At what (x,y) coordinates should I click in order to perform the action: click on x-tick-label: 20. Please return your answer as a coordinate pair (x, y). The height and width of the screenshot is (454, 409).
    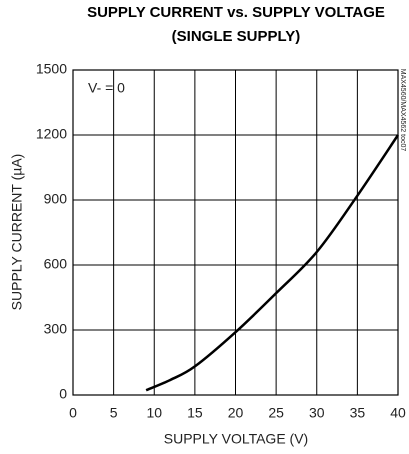
    Looking at the image, I should click on (236, 413).